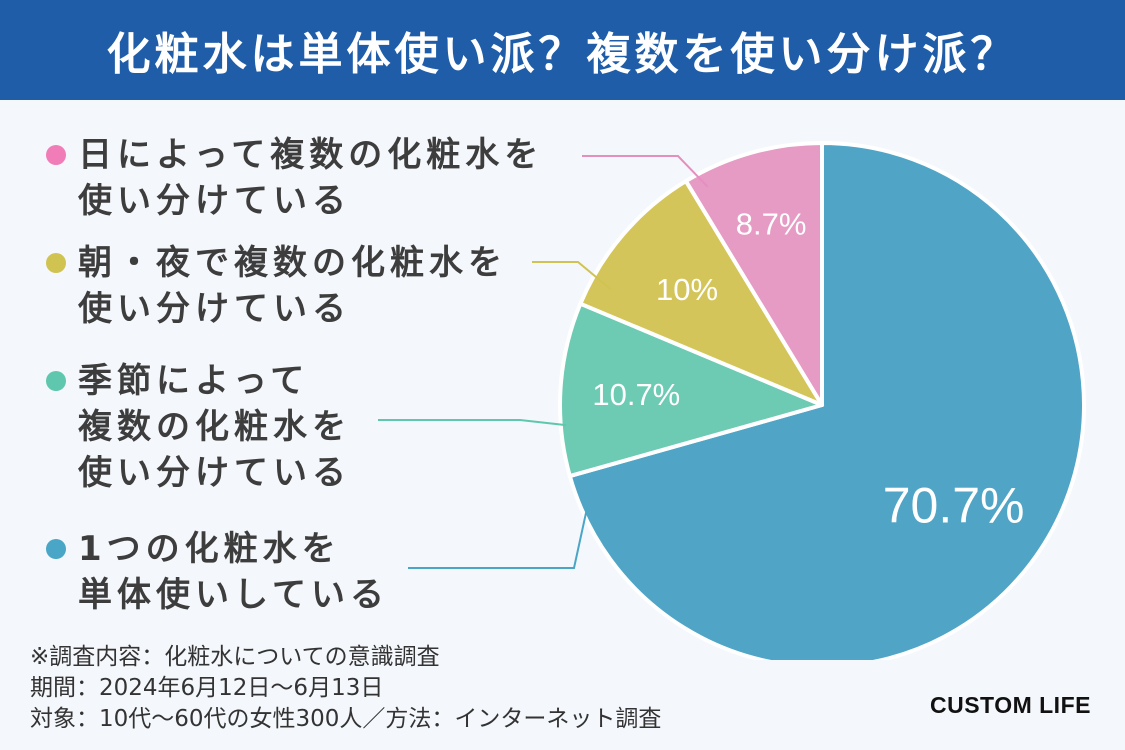  I want to click on leader-line-single, so click(498, 538).